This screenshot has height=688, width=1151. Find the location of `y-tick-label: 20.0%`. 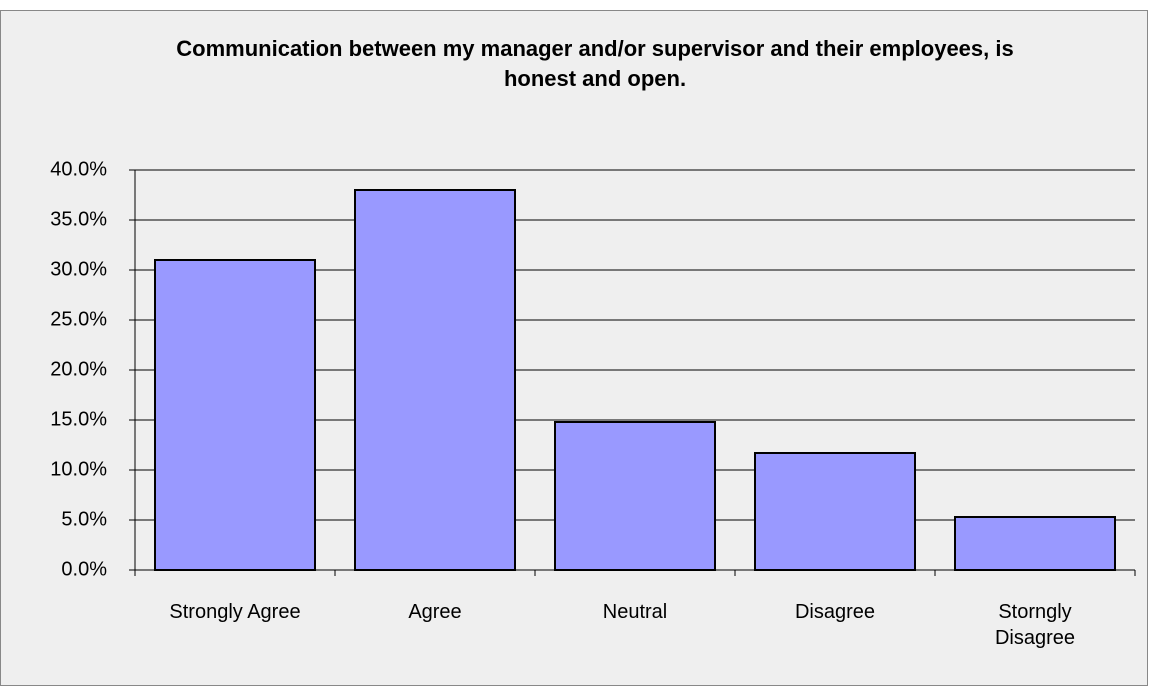

y-tick-label: 20.0% is located at coordinates (78, 369).